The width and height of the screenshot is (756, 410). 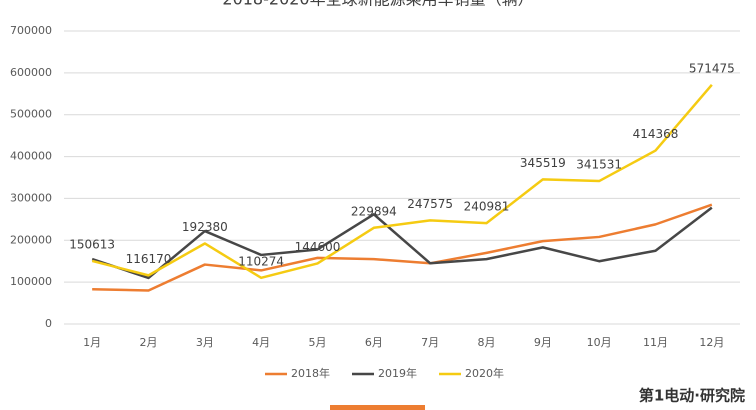 I want to click on data-label: 144600, so click(x=318, y=247).